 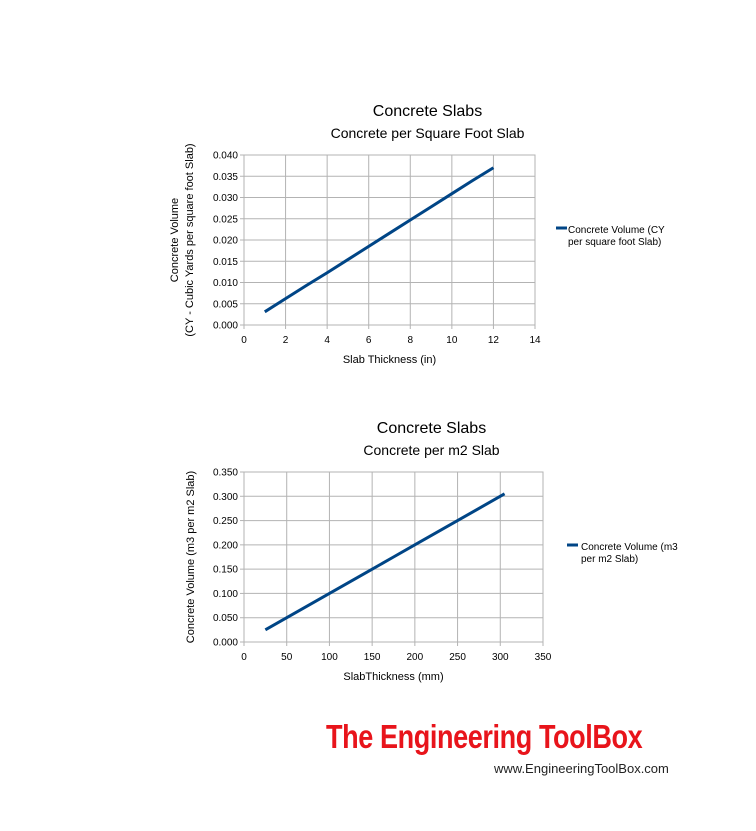 What do you see at coordinates (225, 570) in the screenshot?
I see `chart2-y-tick-label: 0.150` at bounding box center [225, 570].